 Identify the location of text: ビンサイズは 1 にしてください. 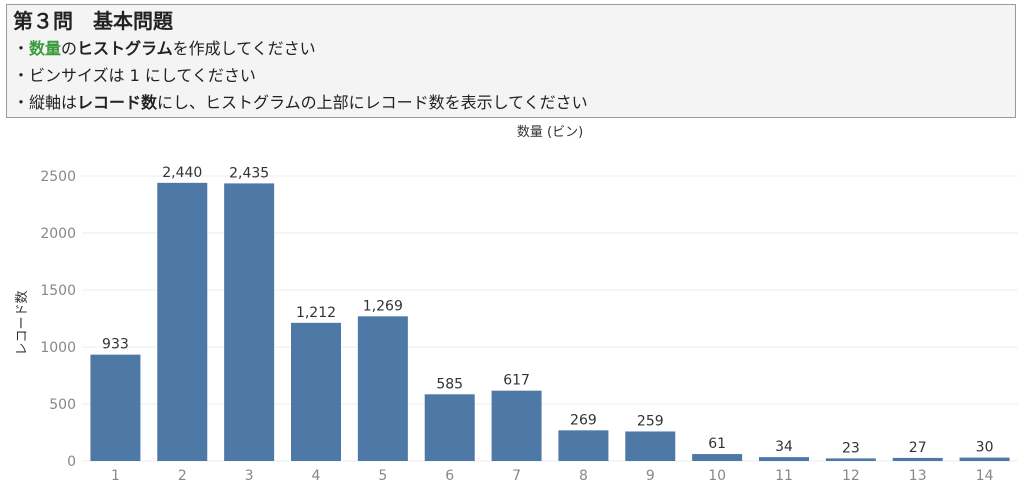
(142, 75).